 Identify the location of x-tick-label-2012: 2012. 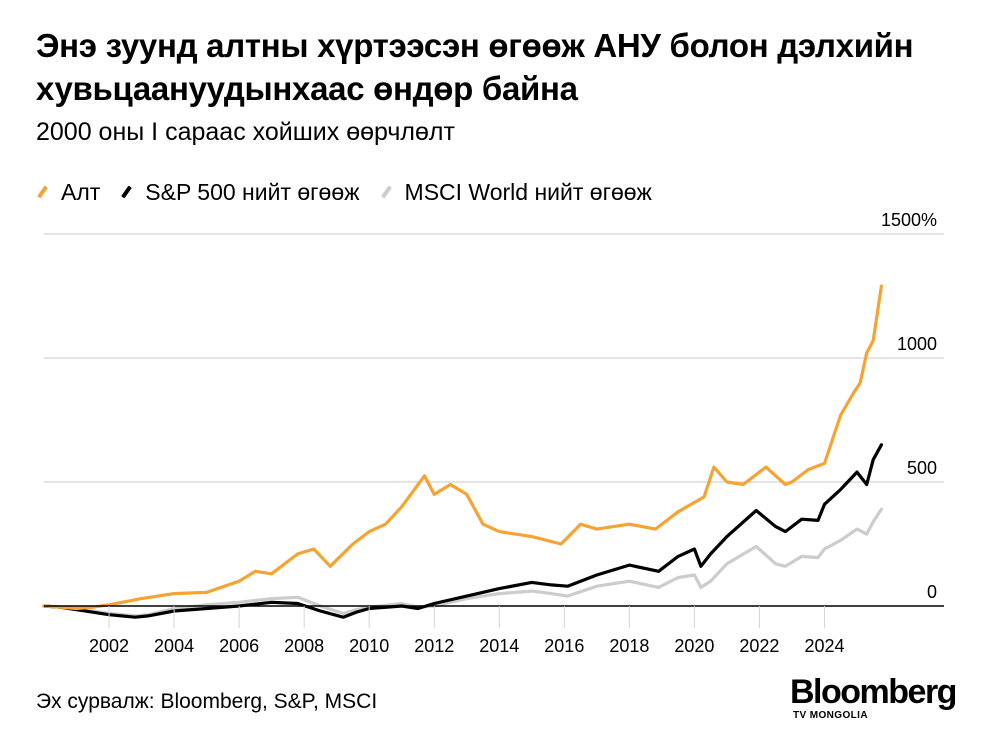
(434, 646).